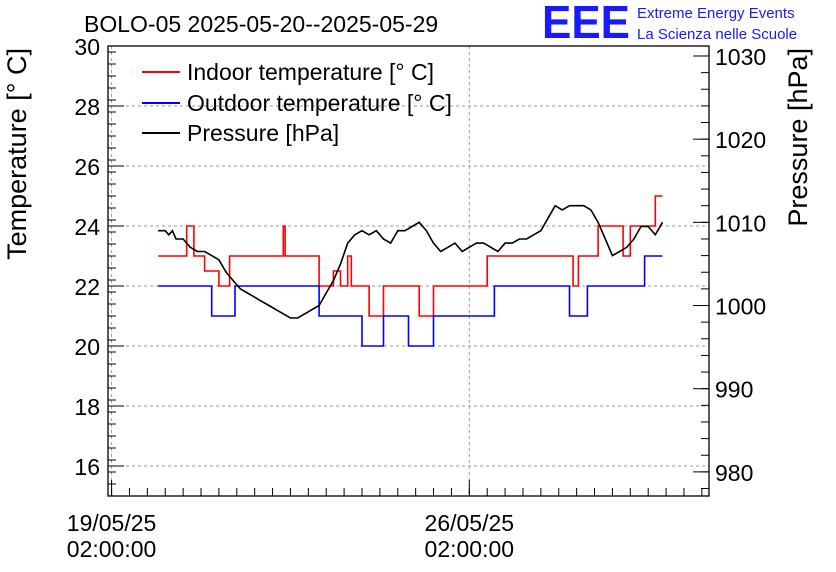  I want to click on y-axis-label: Temperature [° C], so click(17, 154).